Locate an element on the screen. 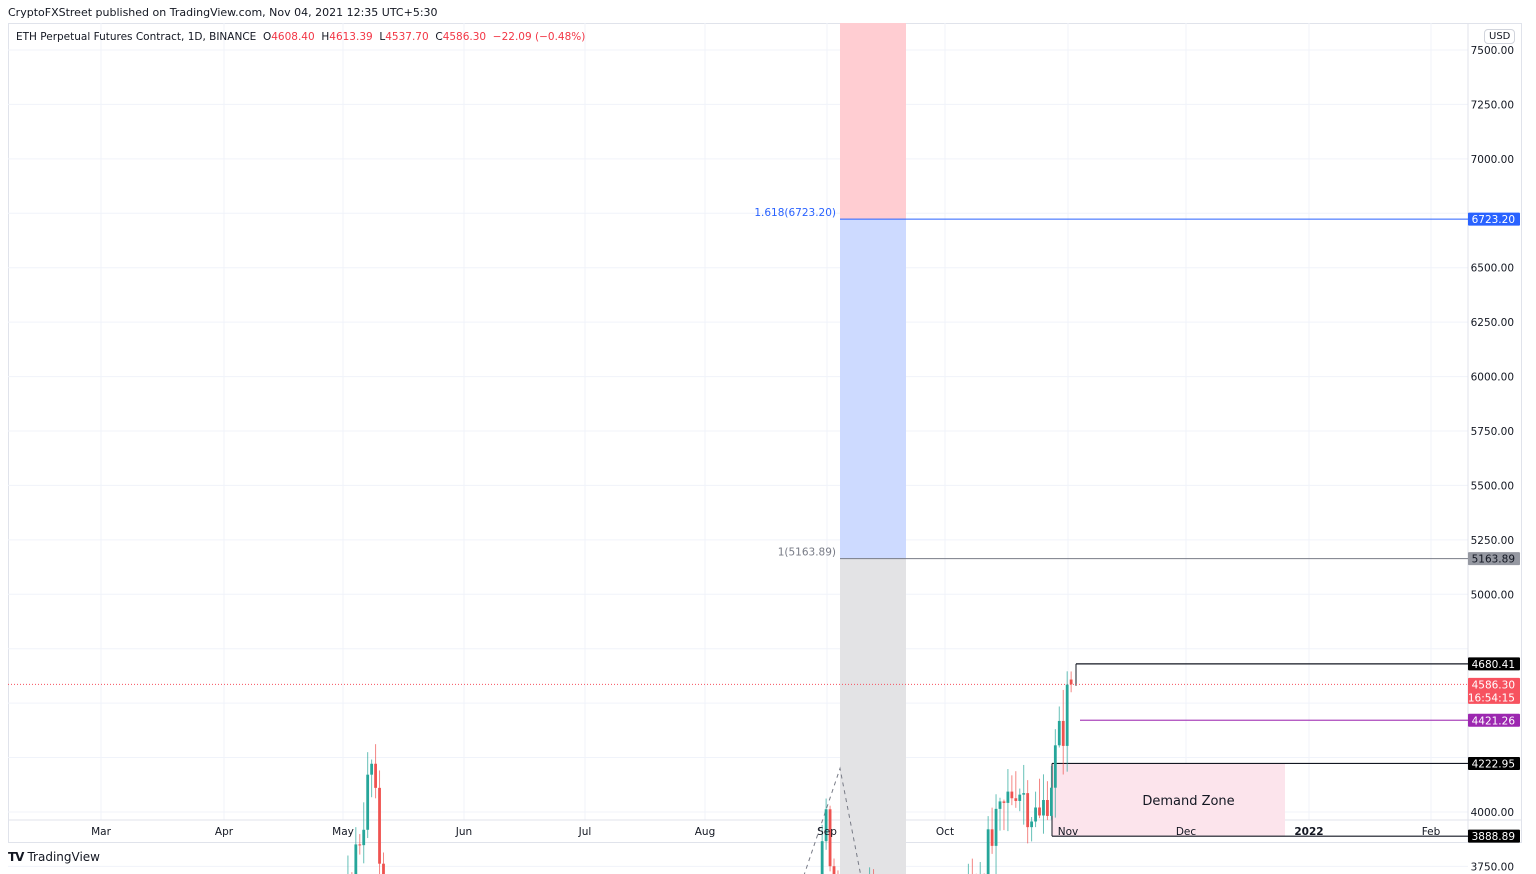 This screenshot has width=1536, height=874. price-tag: 5163.89 is located at coordinates (1494, 559).